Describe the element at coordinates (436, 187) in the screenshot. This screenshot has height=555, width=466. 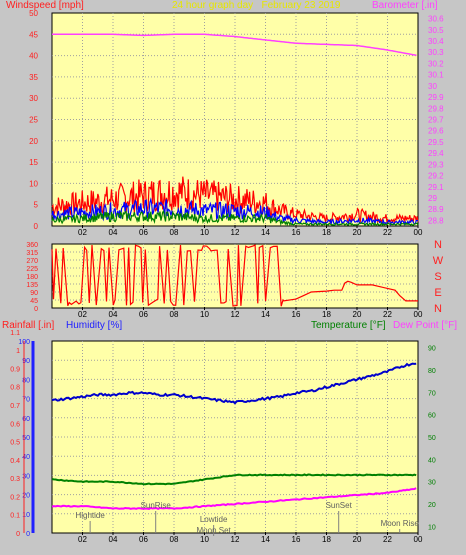
I see `barometer-tick-label: 29.1` at that location.